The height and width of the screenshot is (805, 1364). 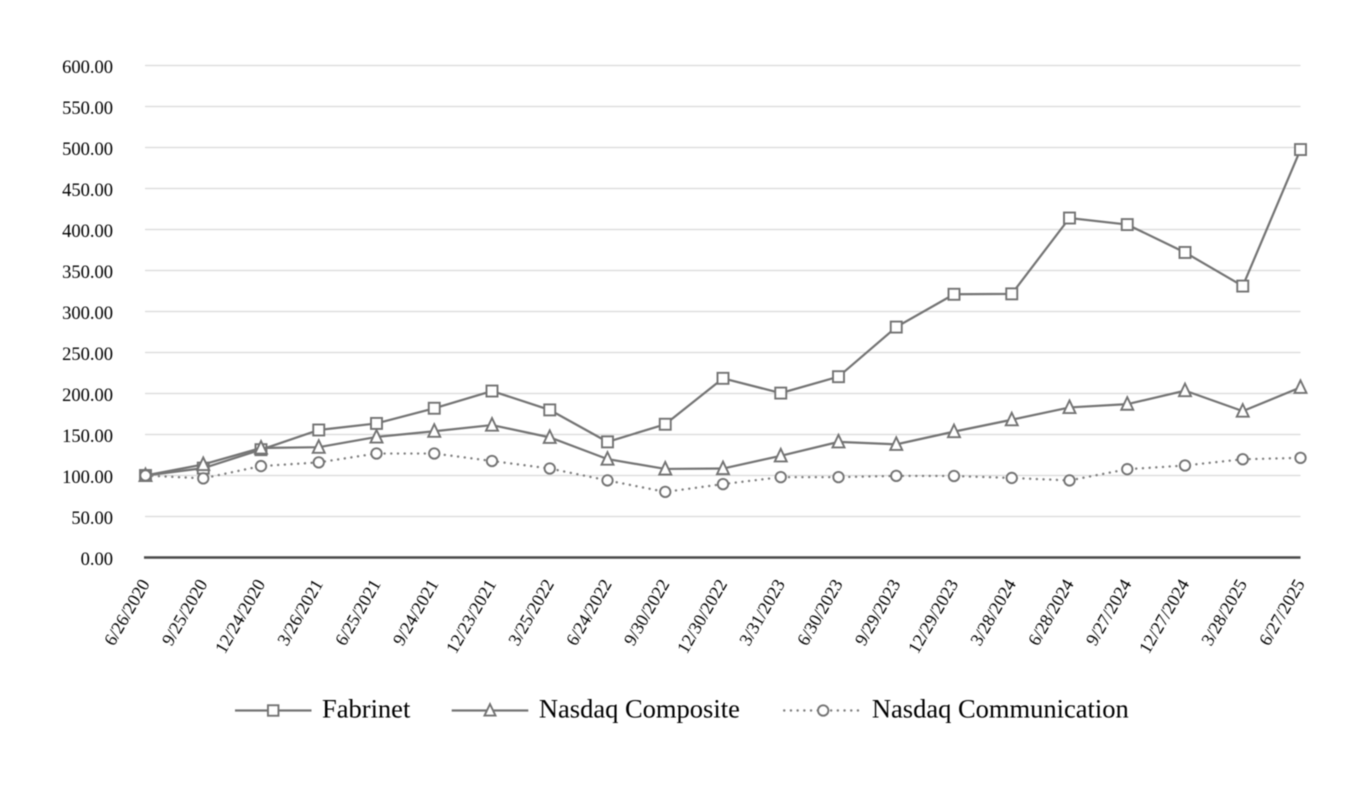 I want to click on svg-text: Nasdaq Communication, so click(x=1000, y=709).